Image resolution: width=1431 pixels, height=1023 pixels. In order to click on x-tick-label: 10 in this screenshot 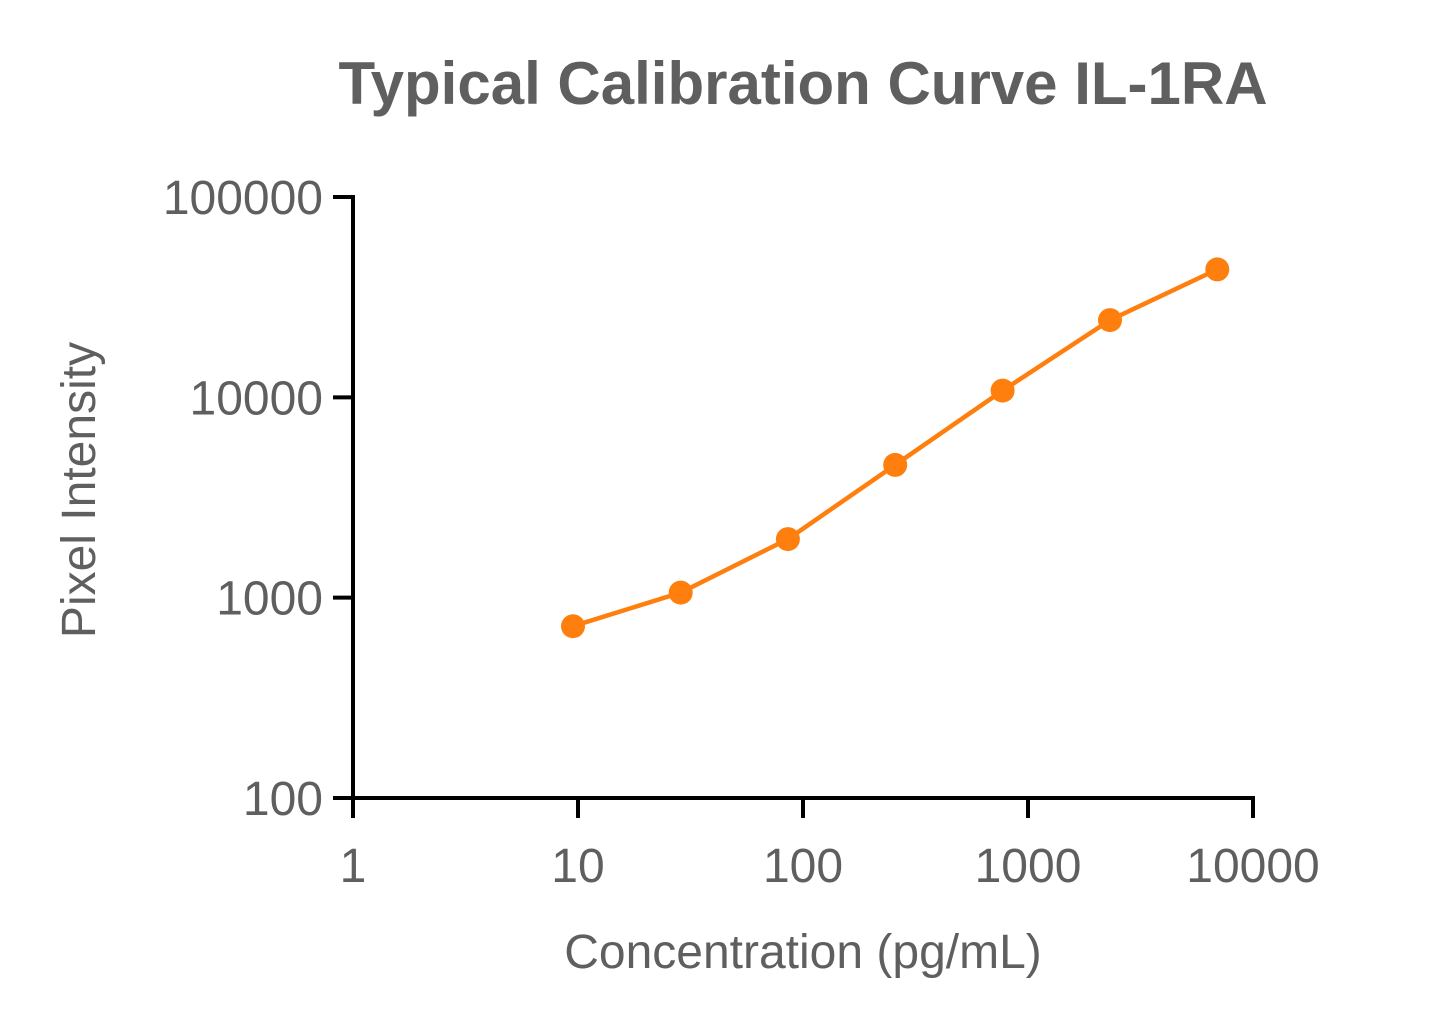, I will do `click(577, 866)`.